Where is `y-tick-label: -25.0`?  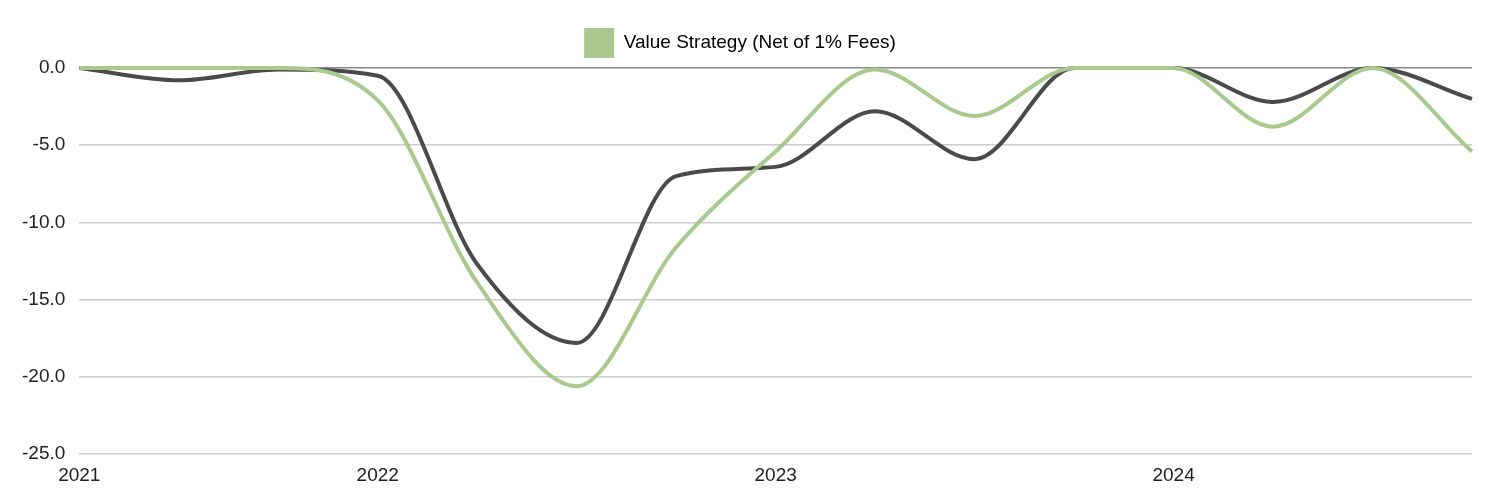
y-tick-label: -25.0 is located at coordinates (43, 453).